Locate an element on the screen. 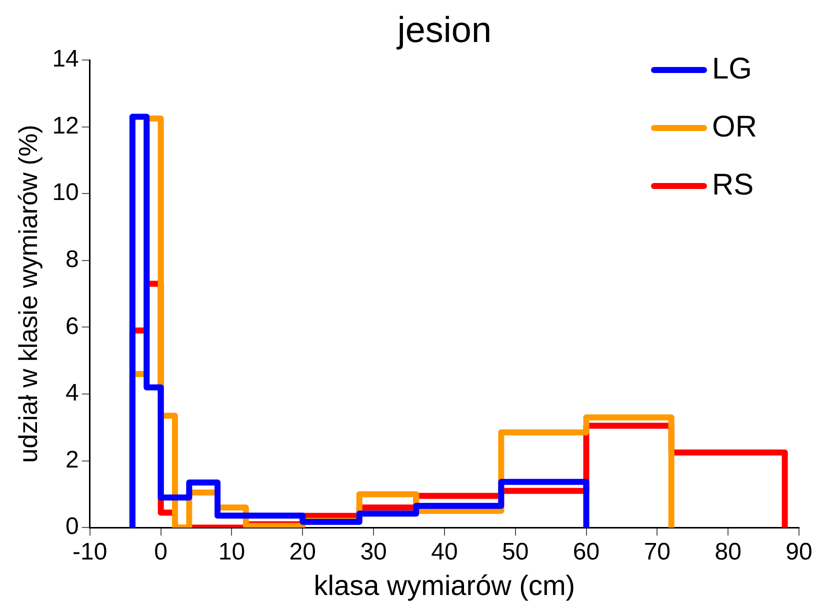  y-tick-label: 6 is located at coordinates (72, 326).